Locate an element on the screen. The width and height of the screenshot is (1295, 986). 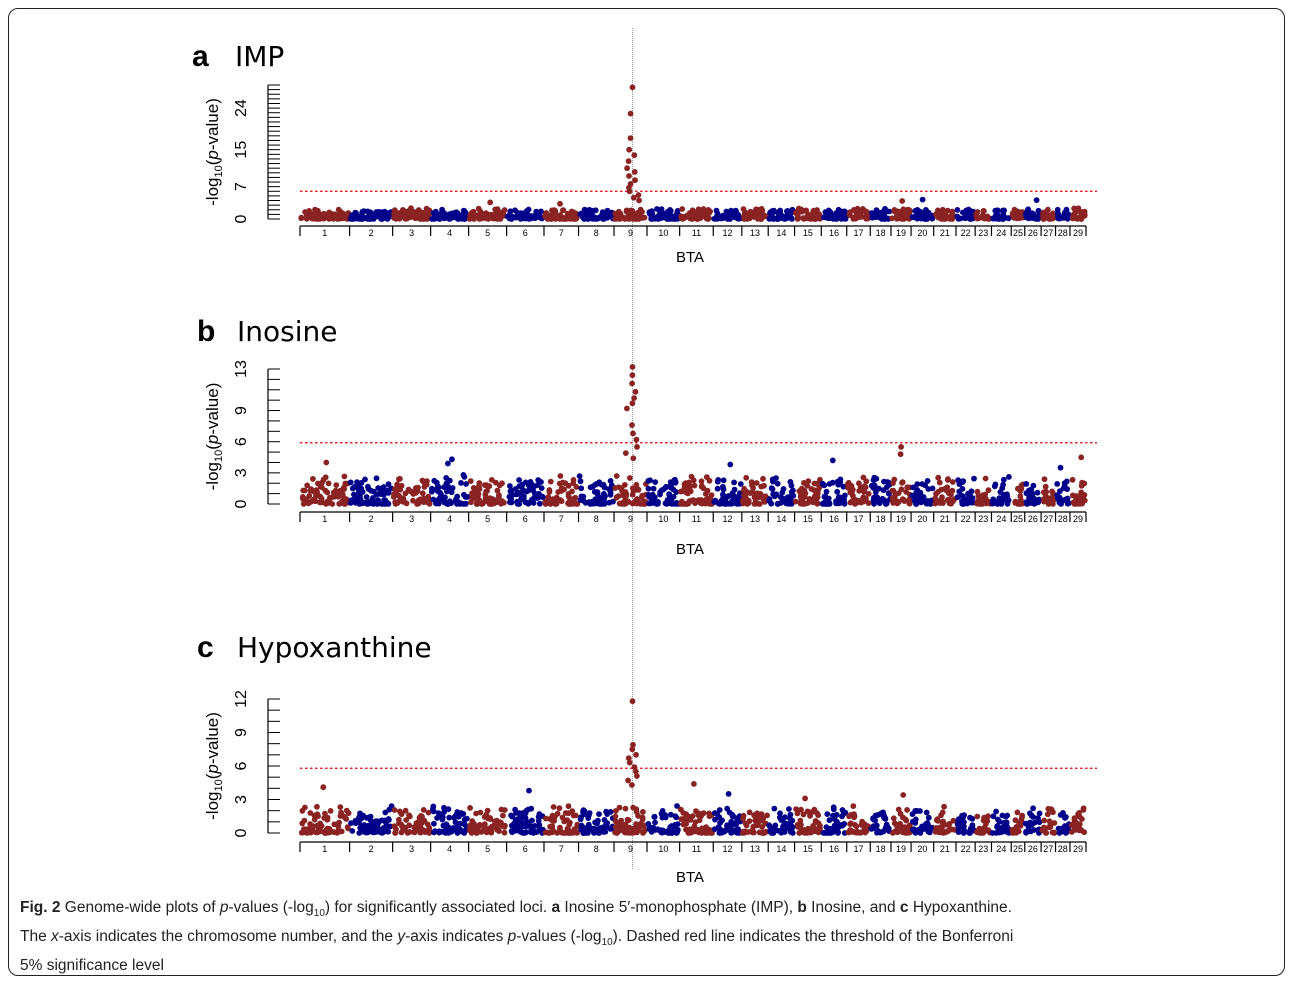
x-tick-label: 21 is located at coordinates (945, 519).